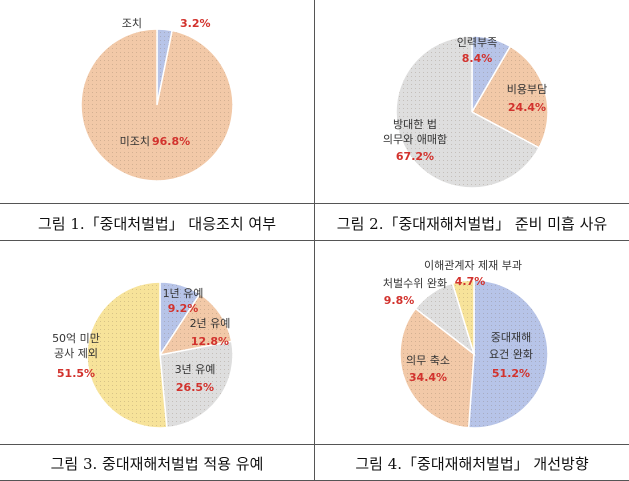 Image resolution: width=629 pixels, height=481 pixels. Describe the element at coordinates (314, 240) in the screenshot. I see `divider-row` at that location.